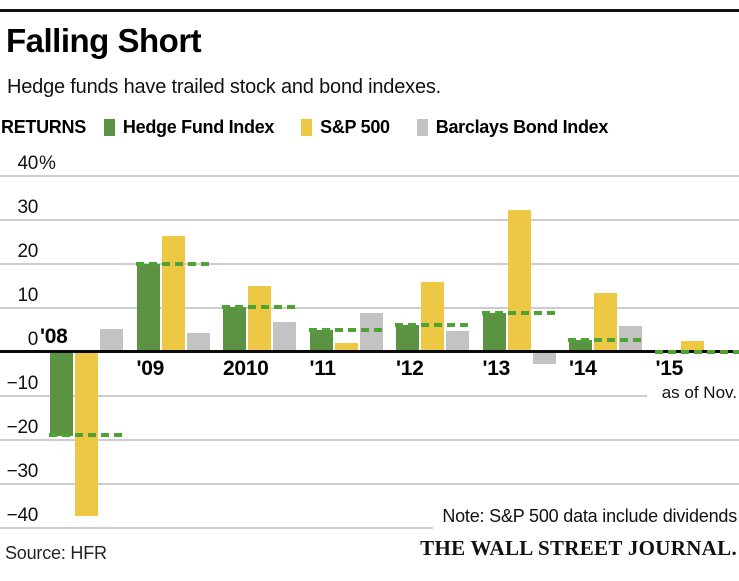 This screenshot has width=739, height=581. What do you see at coordinates (369, 484) in the screenshot?
I see `gridline--30` at bounding box center [369, 484].